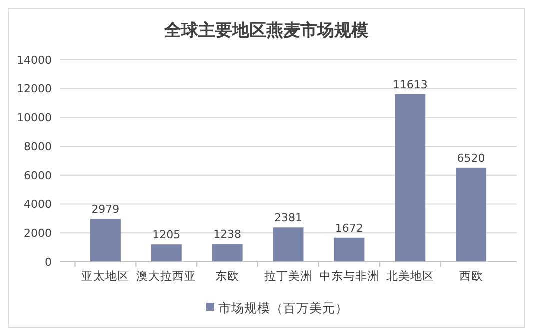  Describe the element at coordinates (349, 276) in the screenshot. I see `x-tick-label: 中东与非洲` at that location.